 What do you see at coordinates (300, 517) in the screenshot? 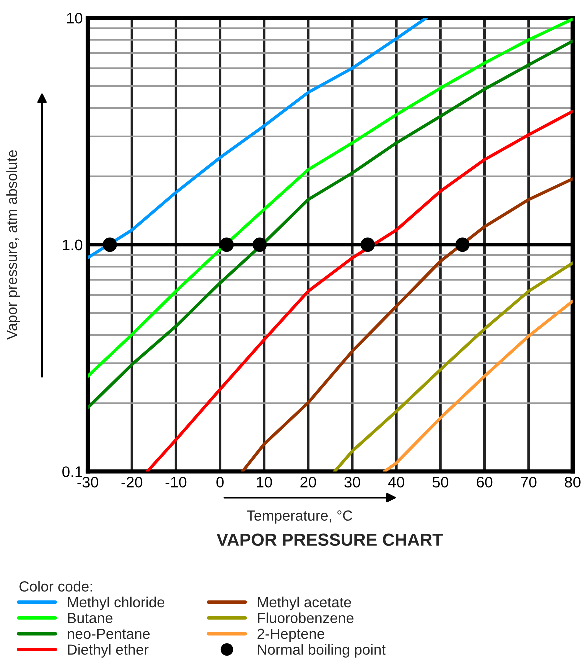
I see `x-axis-title: Temperature, °C` at bounding box center [300, 517].